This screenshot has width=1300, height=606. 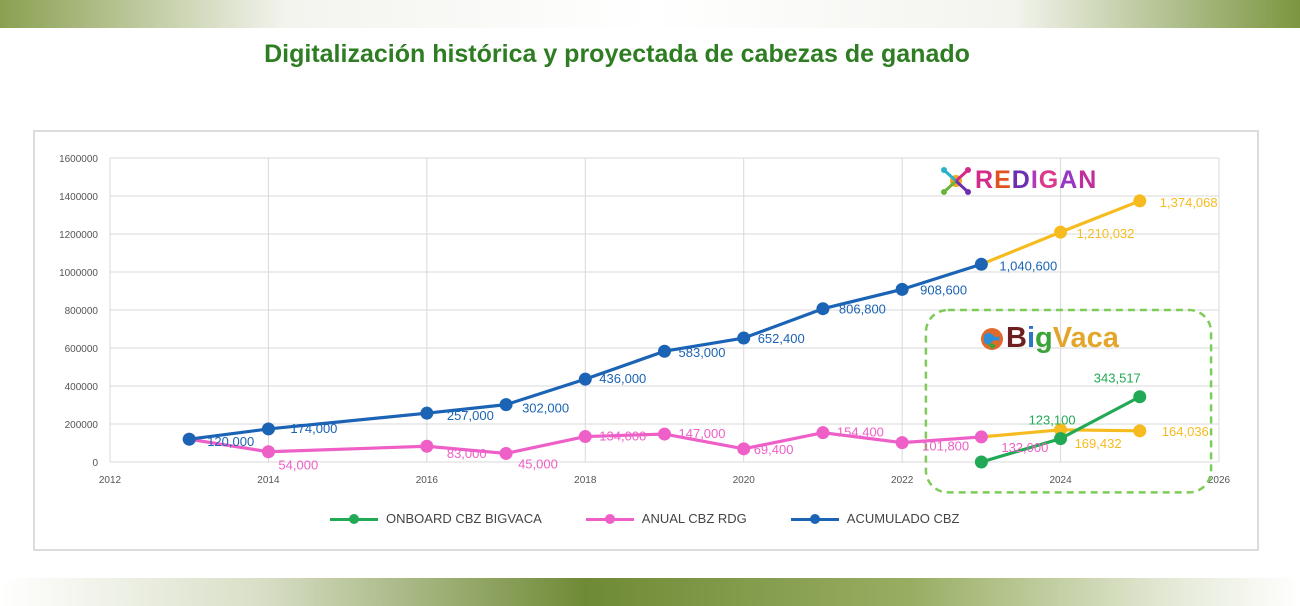 What do you see at coordinates (1044, 338) in the screenshot?
I see `bigvaca-logo-letter: g` at bounding box center [1044, 338].